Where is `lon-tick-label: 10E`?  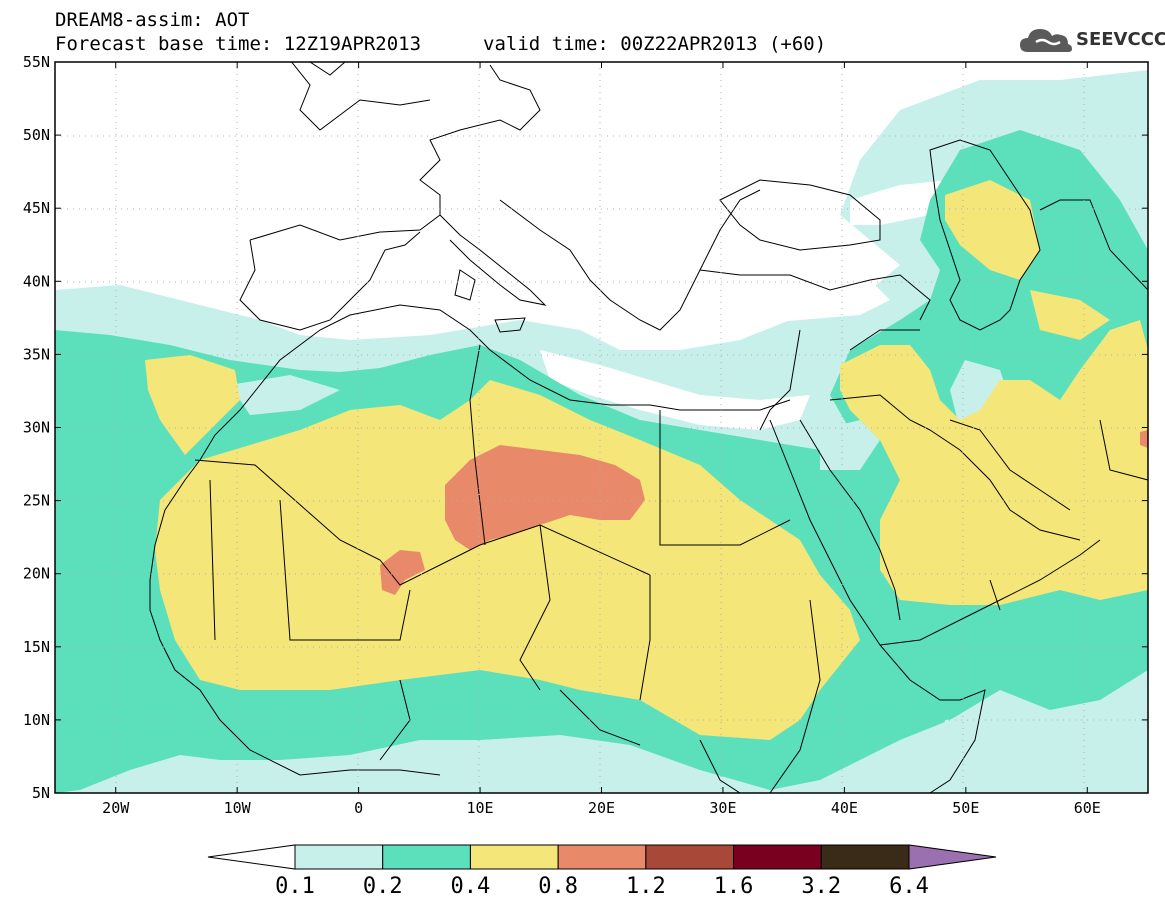 lon-tick-label: 10E is located at coordinates (480, 808).